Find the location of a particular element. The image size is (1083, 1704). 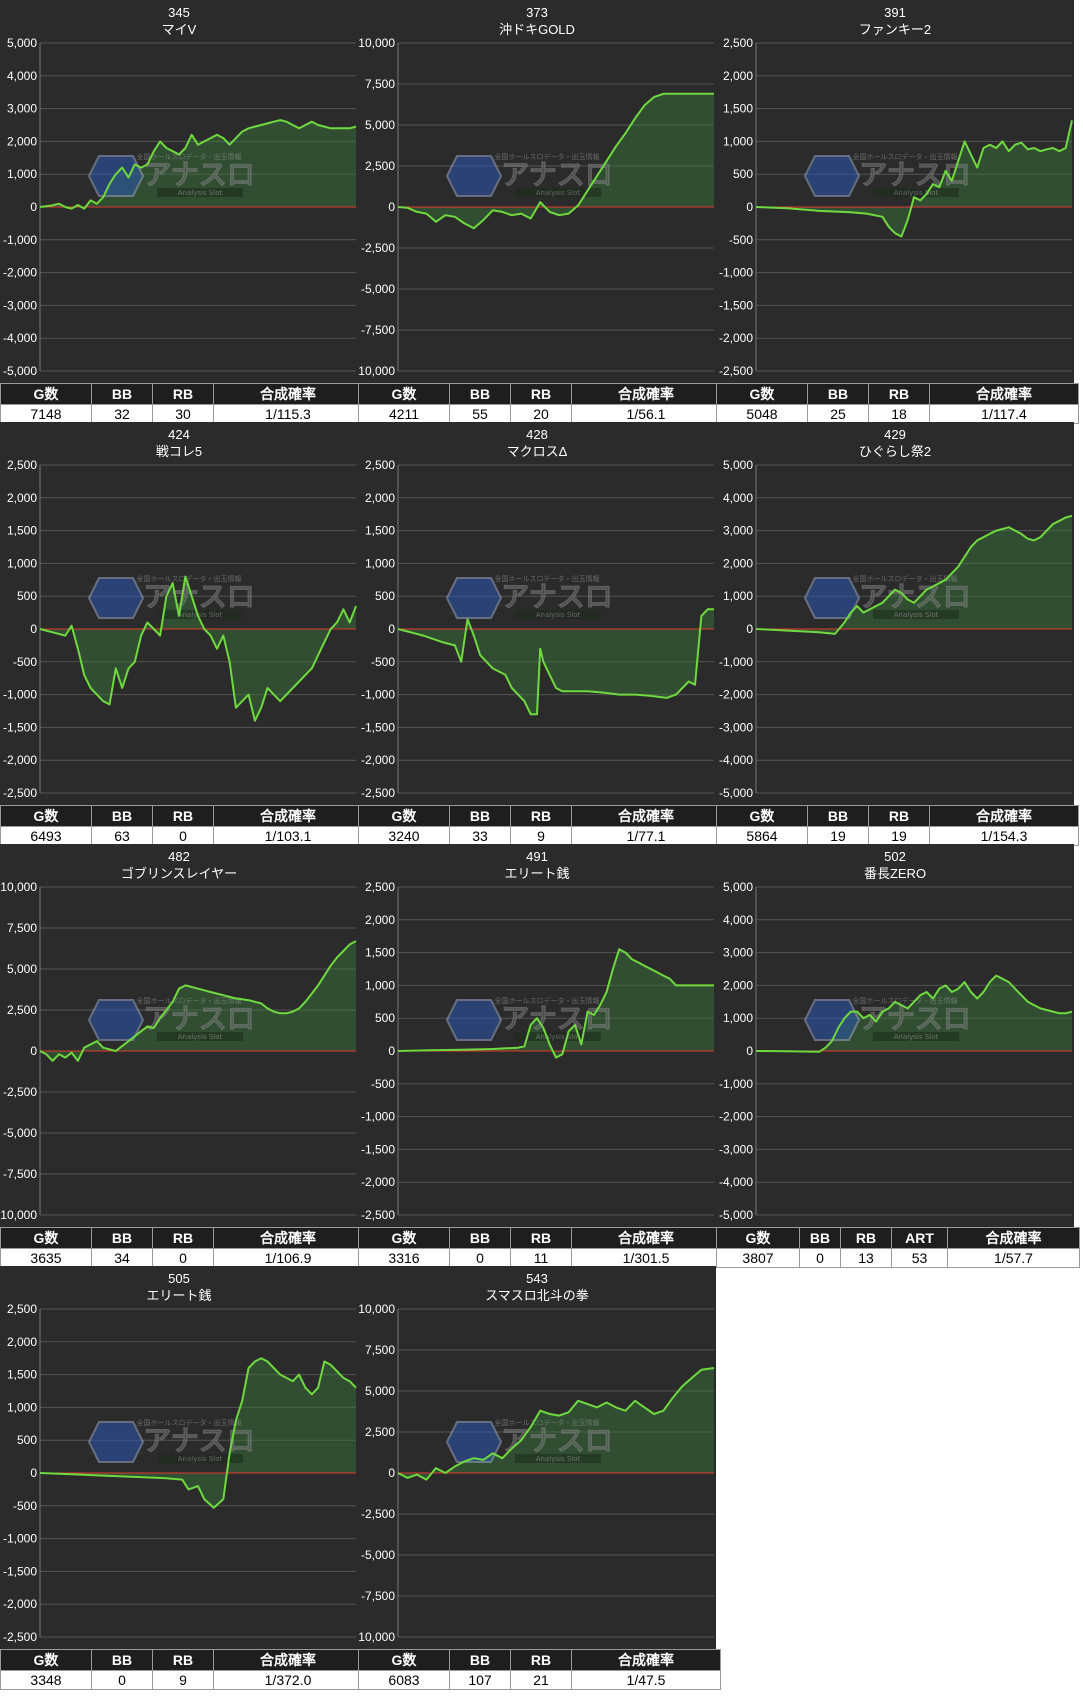

y-tick-label: -10,000 is located at coordinates (18, 1215).